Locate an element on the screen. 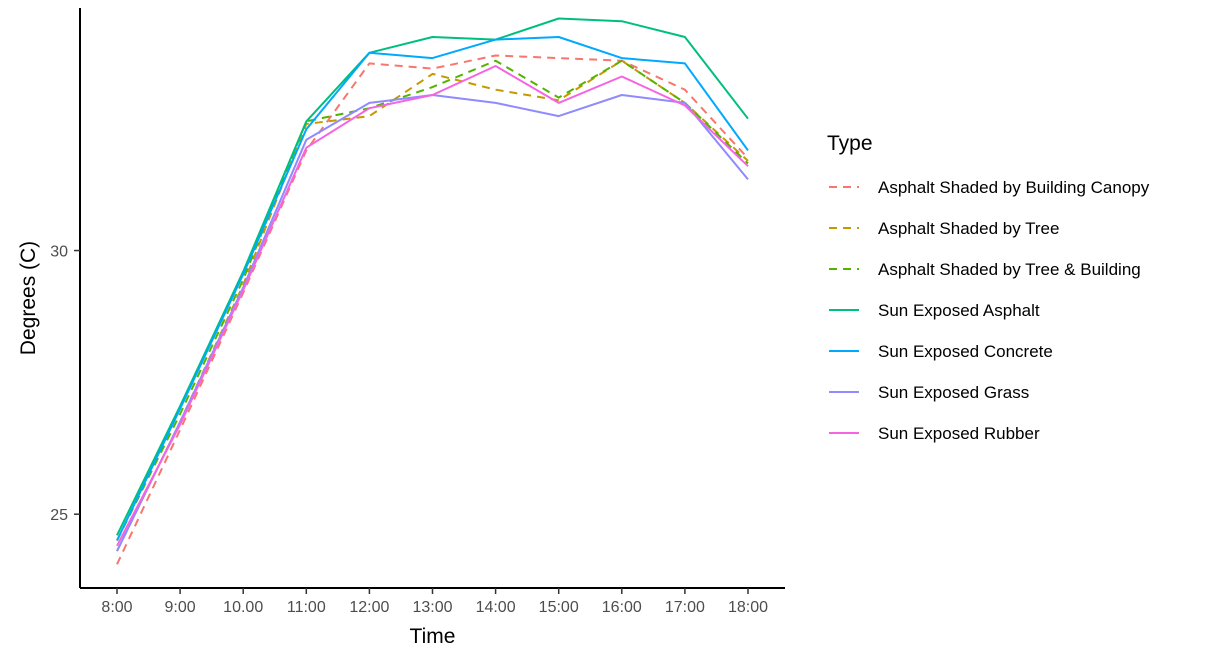 This screenshot has height=649, width=1217. legend-title: Type is located at coordinates (850, 143).